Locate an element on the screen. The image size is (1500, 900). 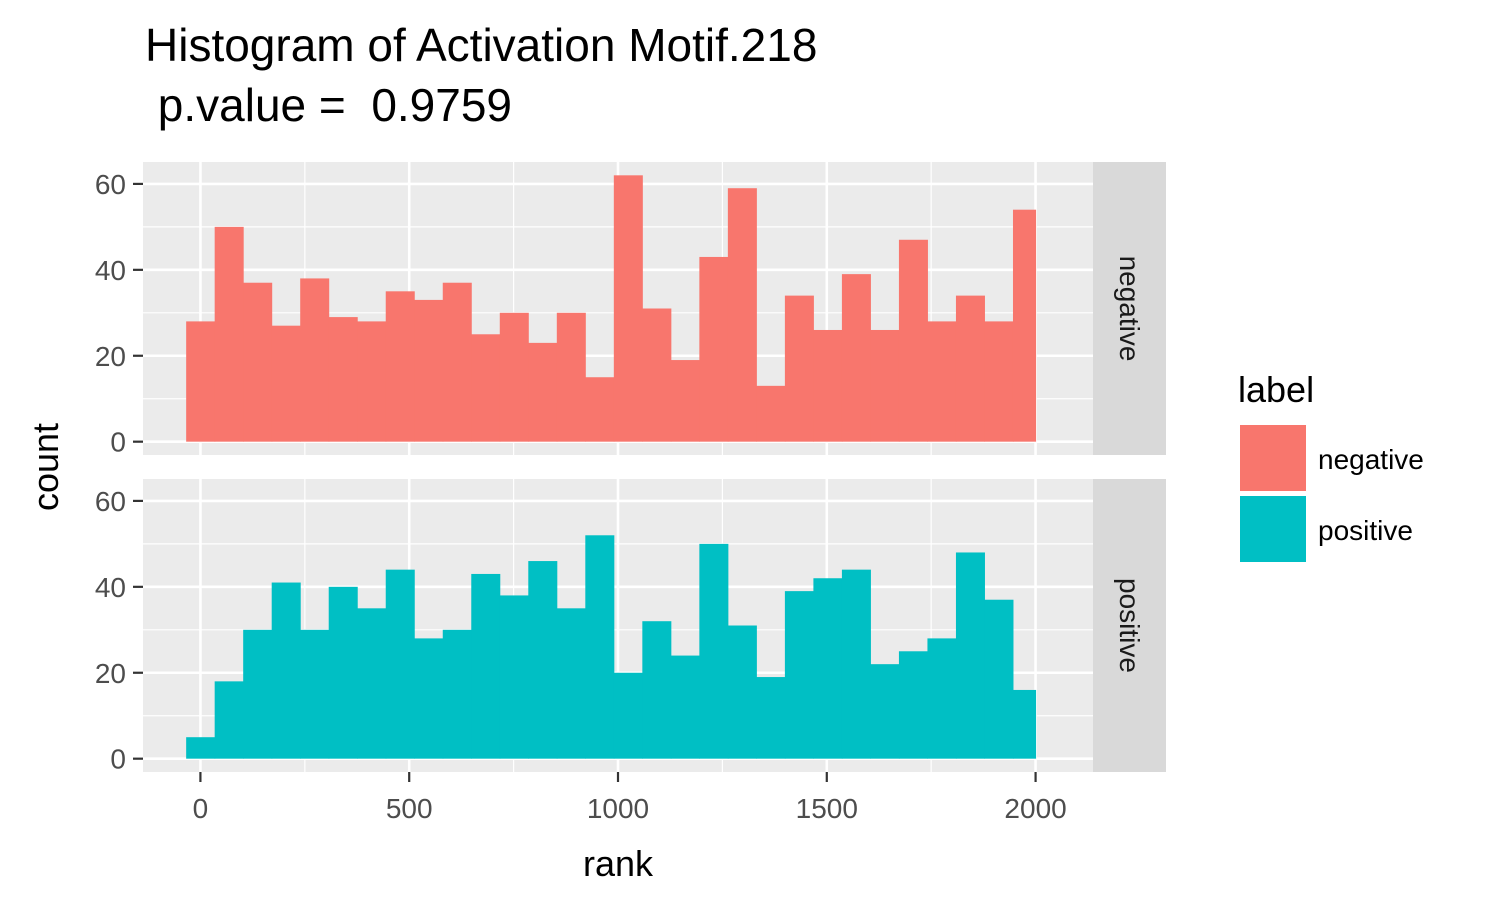
x-axis-title: rank is located at coordinates (618, 863).